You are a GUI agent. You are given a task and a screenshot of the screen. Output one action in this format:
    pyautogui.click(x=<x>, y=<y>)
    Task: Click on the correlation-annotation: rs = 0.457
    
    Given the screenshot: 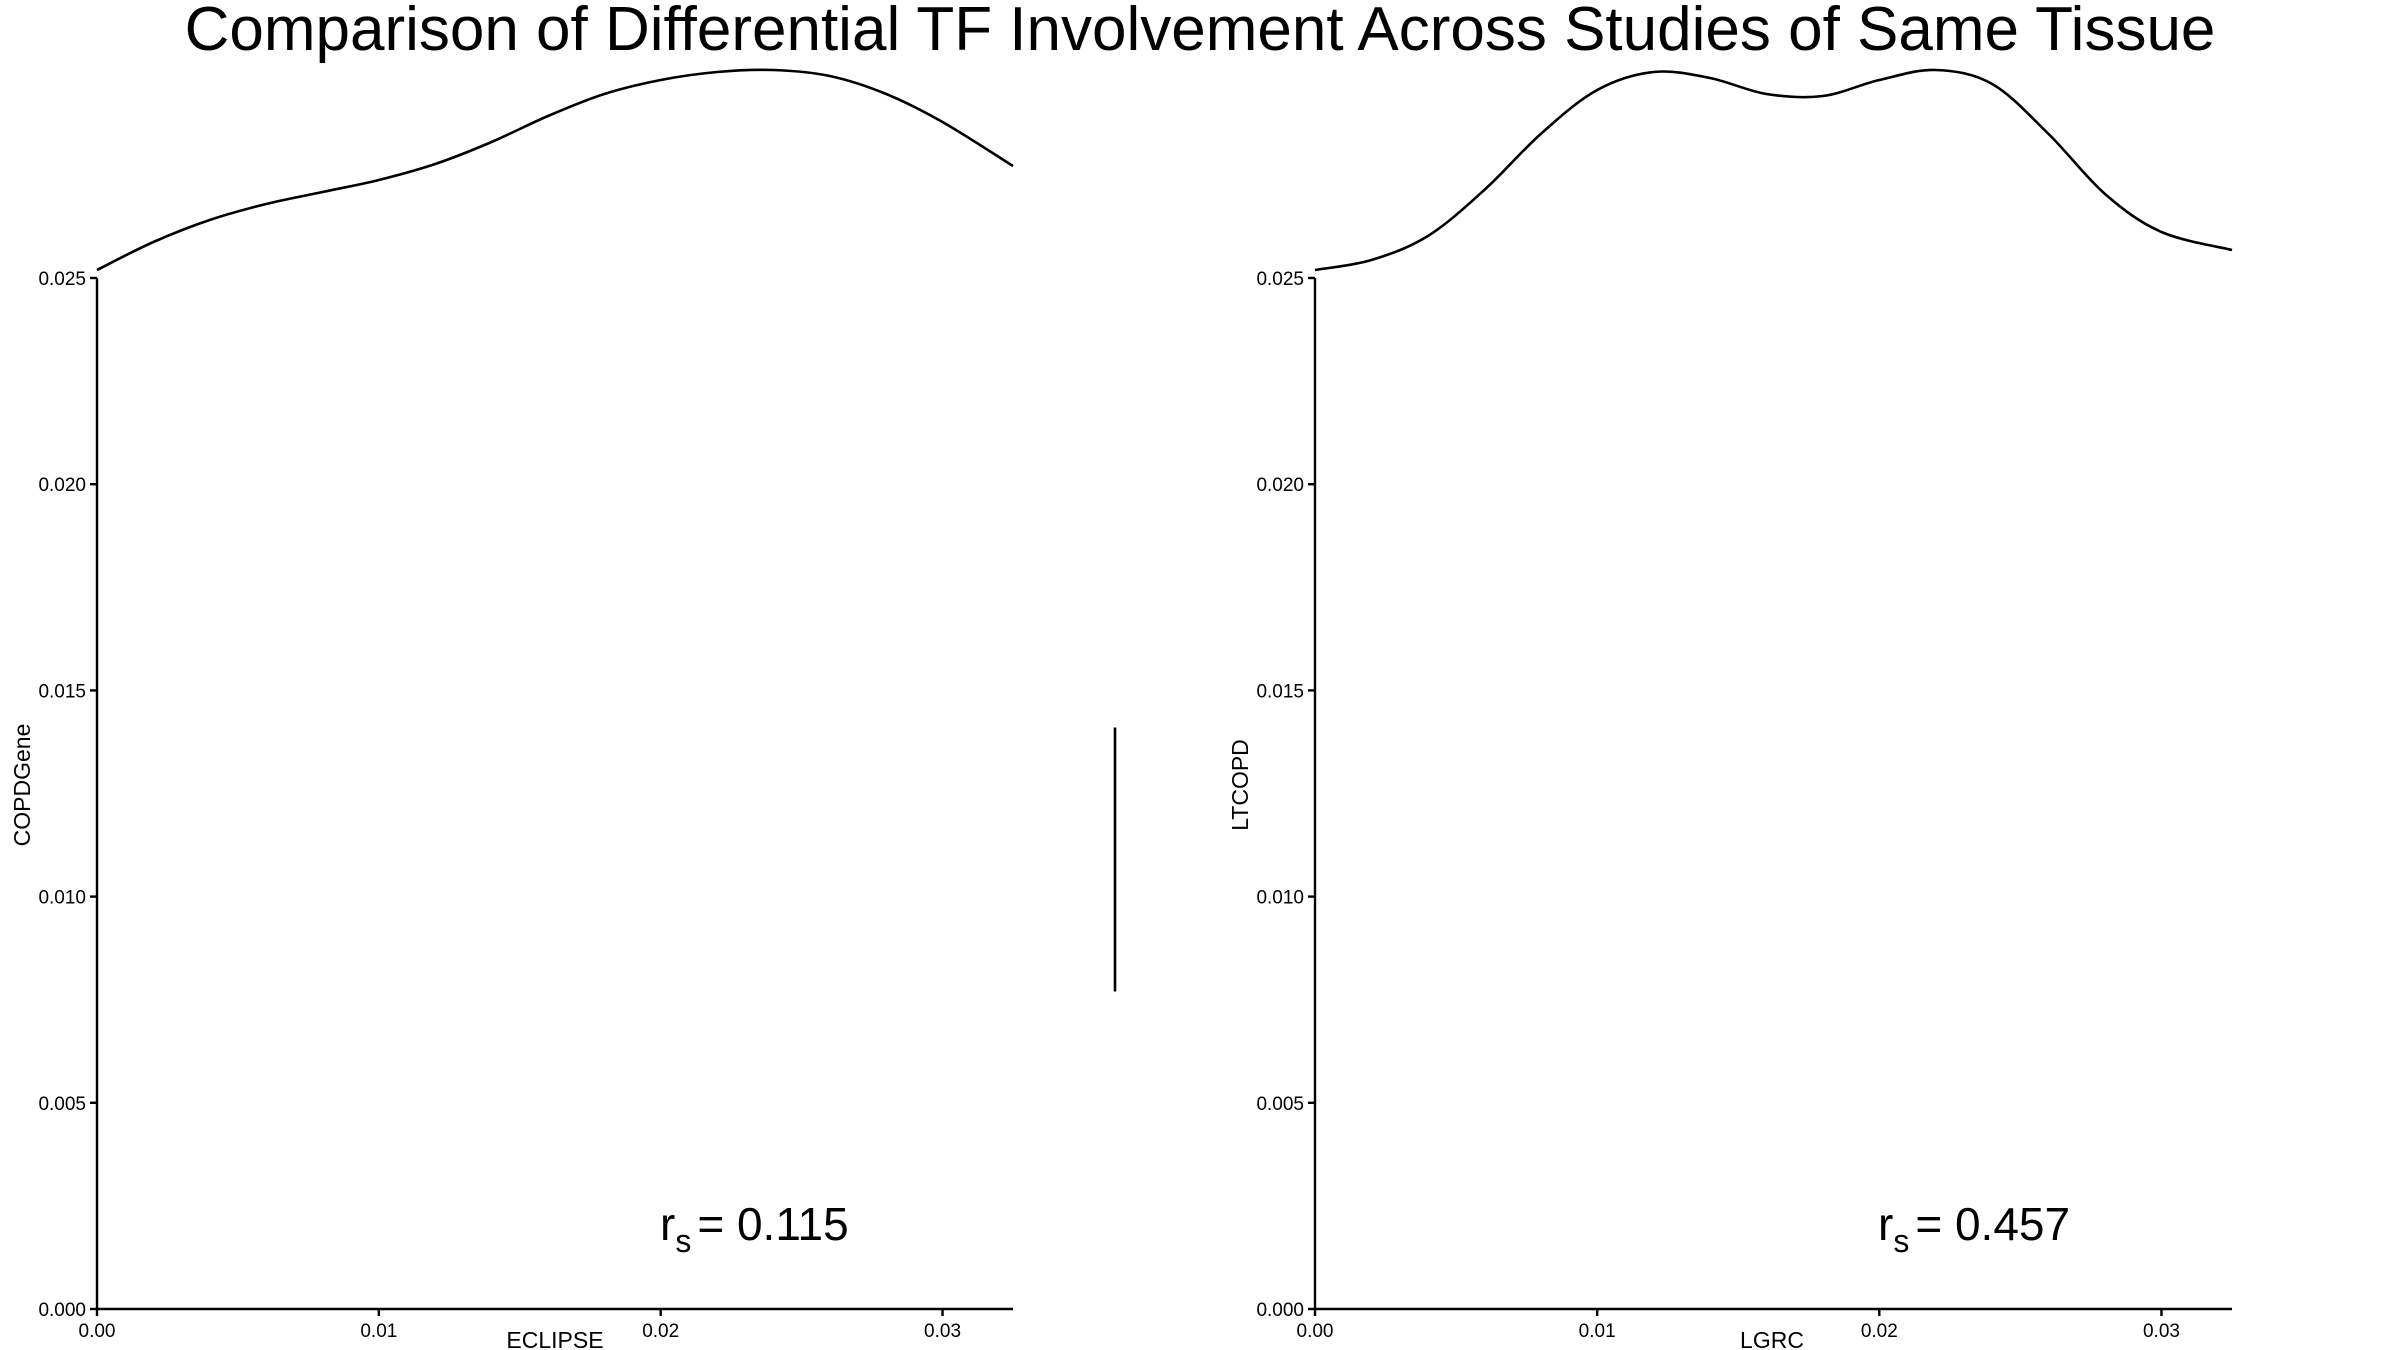 What is the action you would take?
    pyautogui.click(x=1974, y=1228)
    